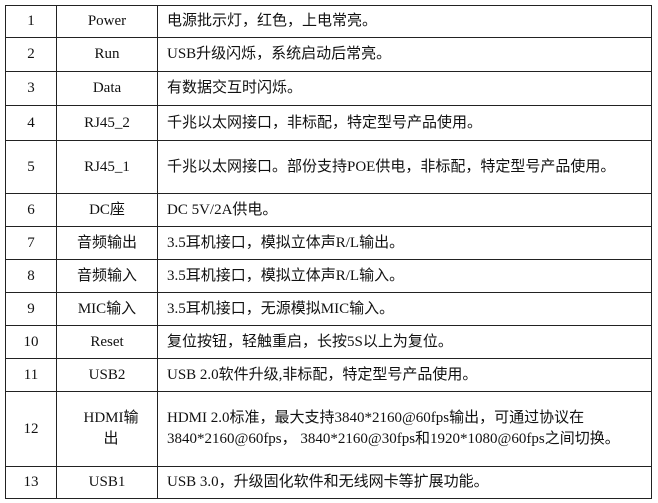 This screenshot has width=658, height=503. I want to click on table-row: 1 Power 电源批示灯，红色，上电常亮。, so click(328, 21).